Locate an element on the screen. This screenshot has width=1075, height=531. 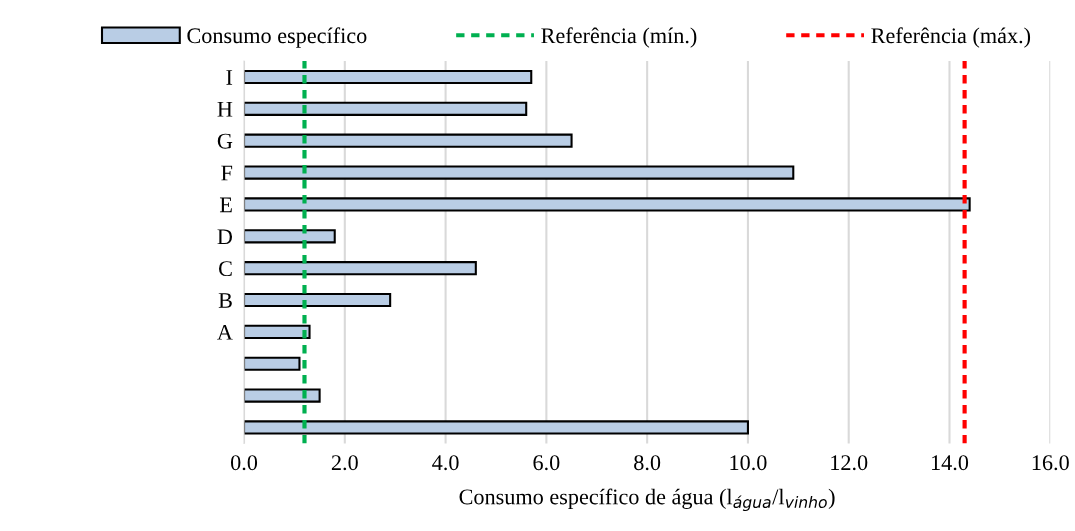
x-tick-label: 2.0 is located at coordinates (344, 463).